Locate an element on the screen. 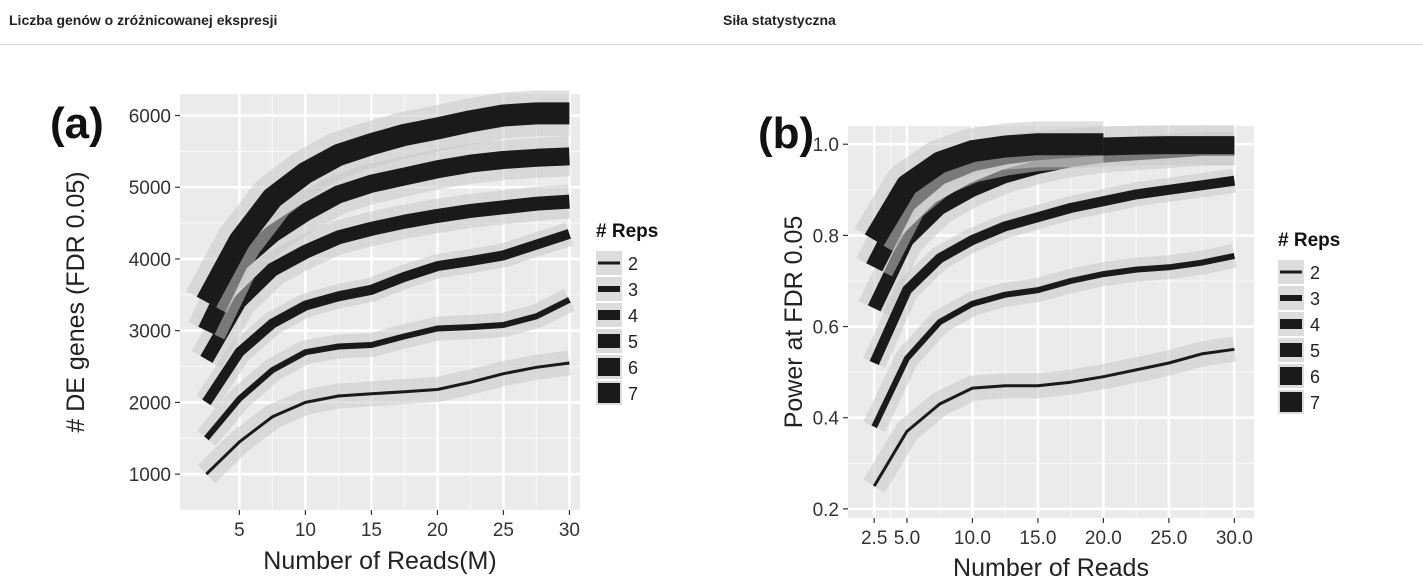 This screenshot has width=1423, height=583. y-tick-label: 0.8 is located at coordinates (826, 236).